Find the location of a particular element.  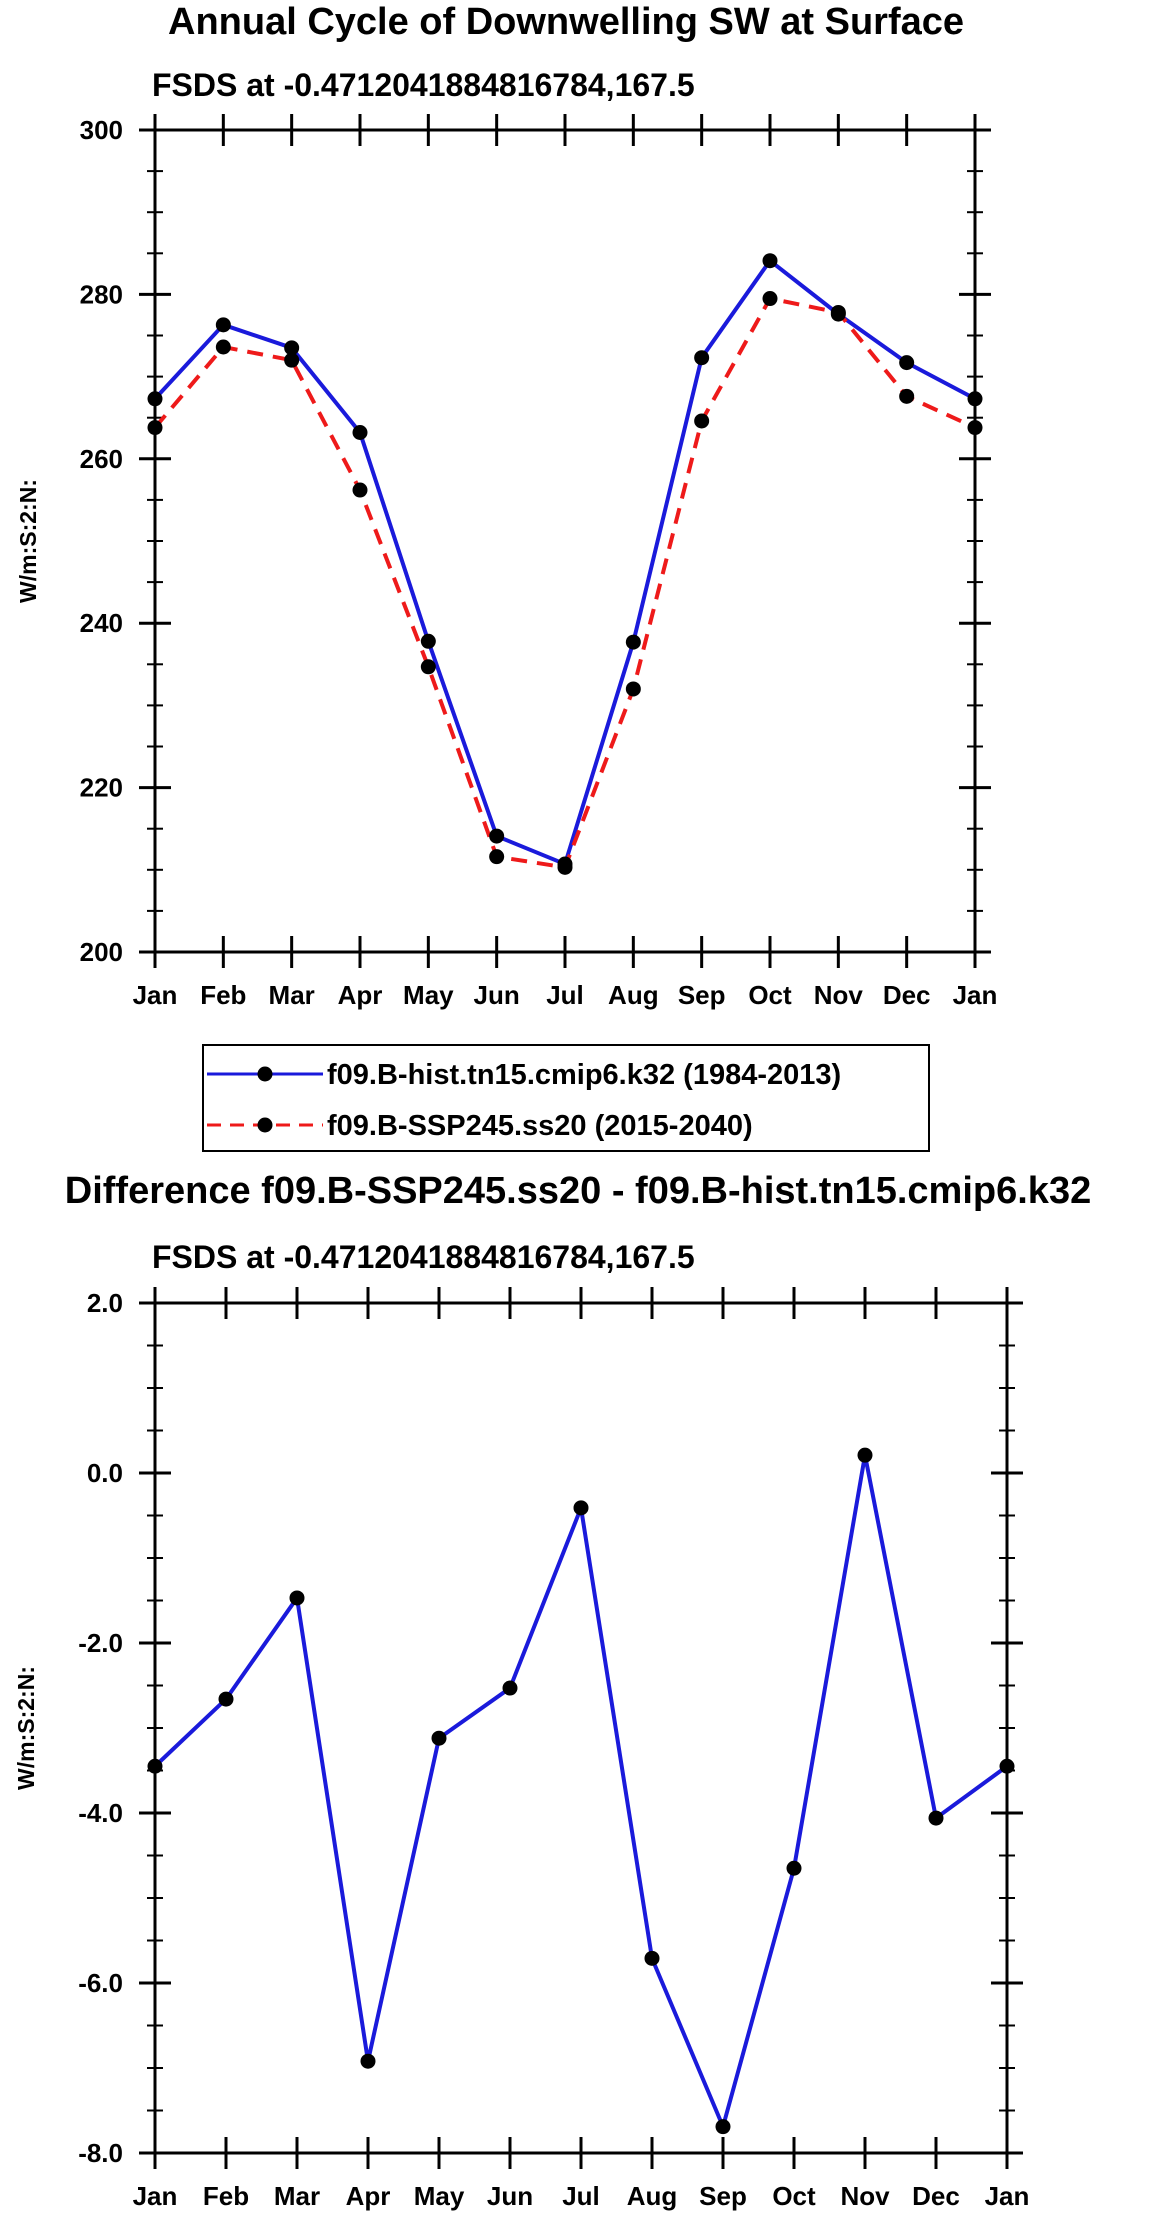

chart1-subtitle: FSDS at -0.4712041884816784,167.5 is located at coordinates (423, 85).